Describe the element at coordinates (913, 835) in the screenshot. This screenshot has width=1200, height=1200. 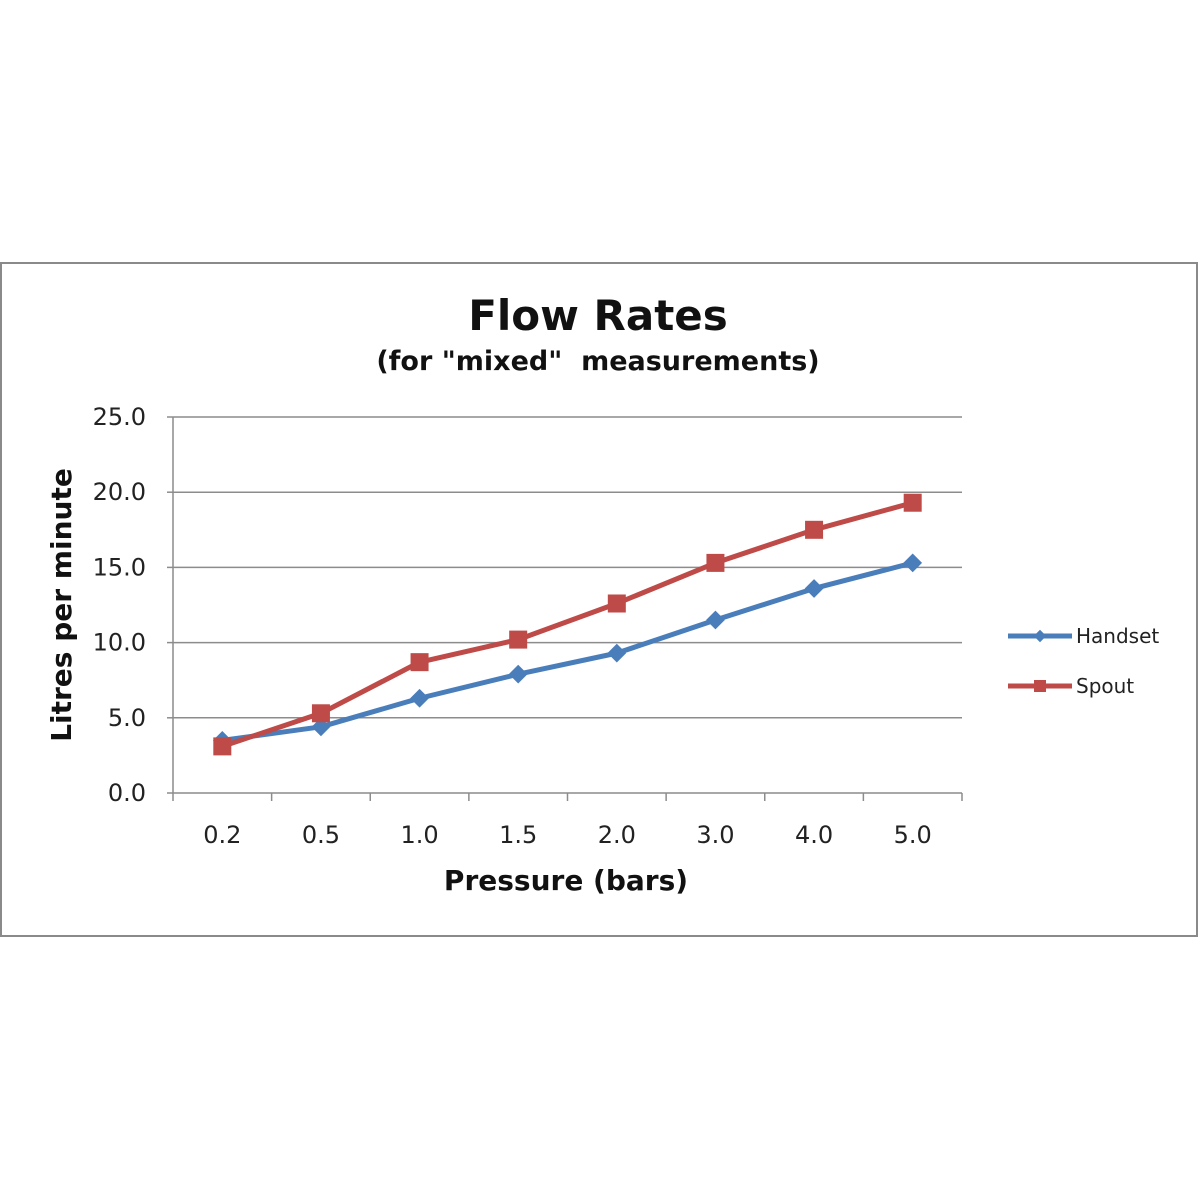
I see `x-tick-label: 5.0` at that location.